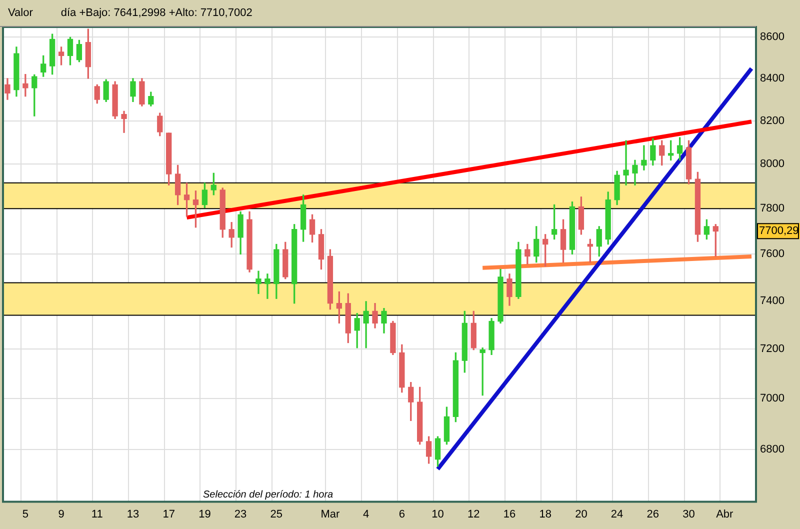  I want to click on x-tick-label: 25, so click(276, 514).